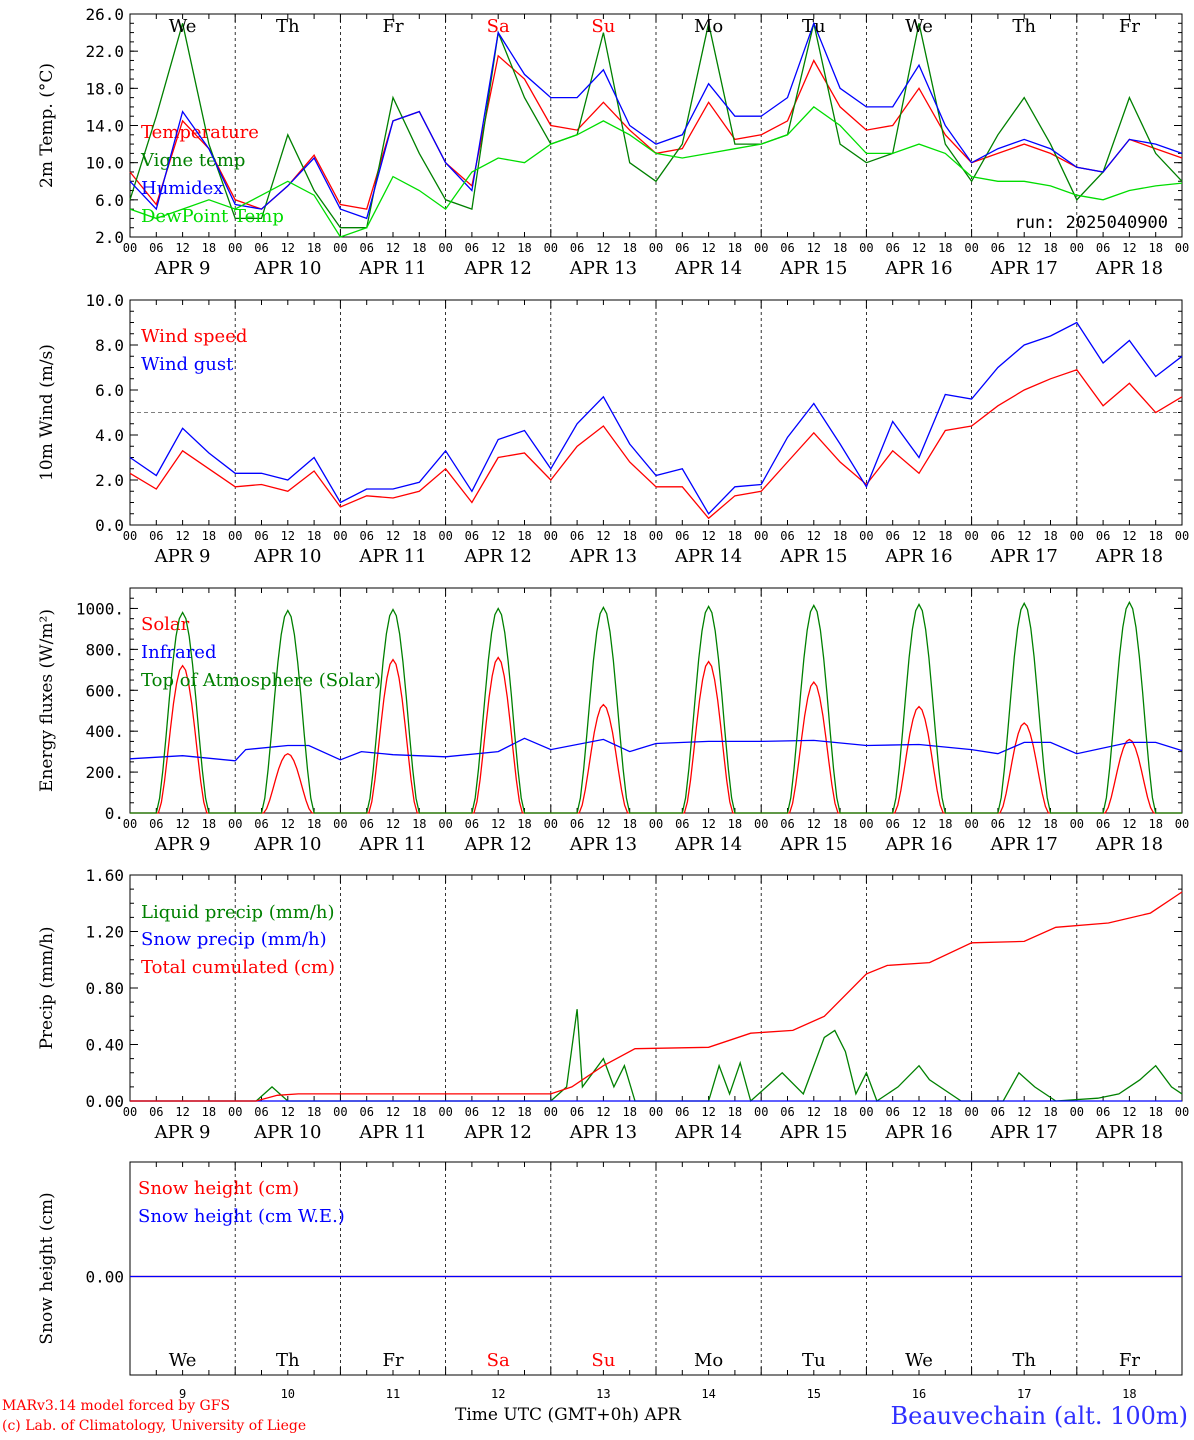  I want to click on plot-frame, so click(656, 125).